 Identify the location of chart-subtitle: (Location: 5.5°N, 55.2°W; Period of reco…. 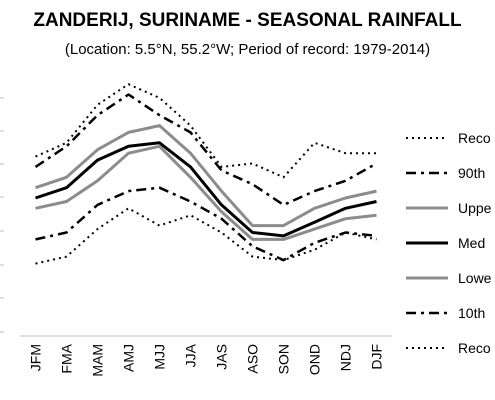
(247, 49).